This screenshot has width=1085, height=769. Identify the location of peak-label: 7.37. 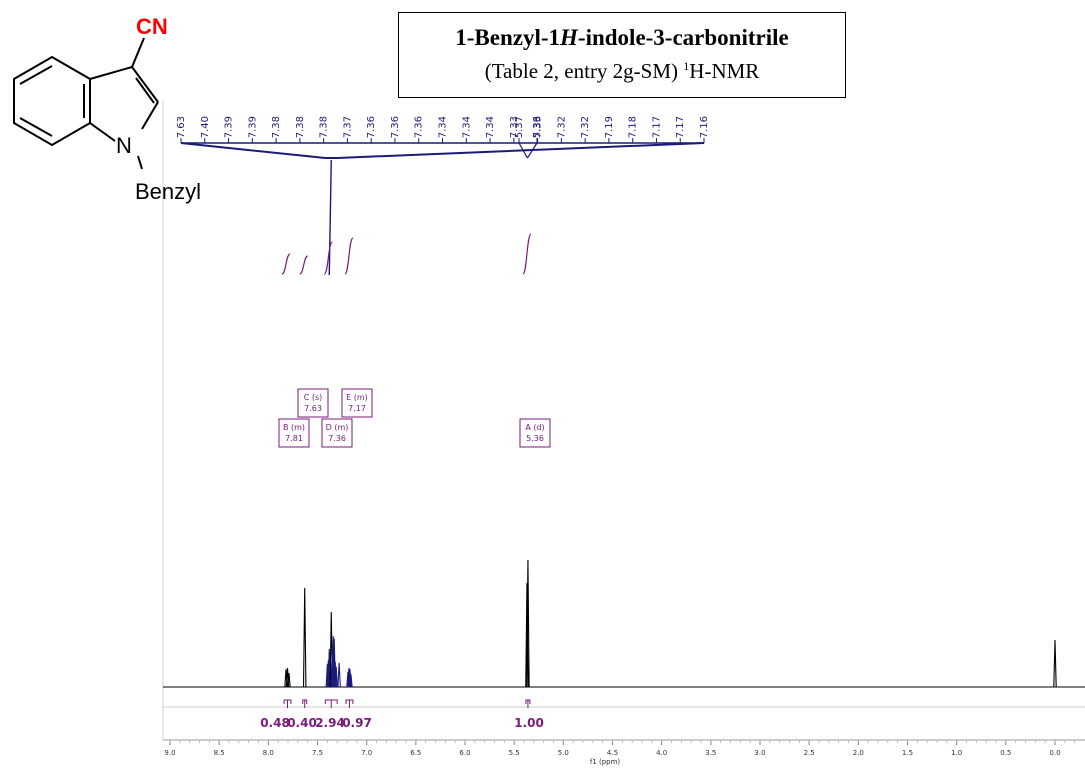
(347, 127).